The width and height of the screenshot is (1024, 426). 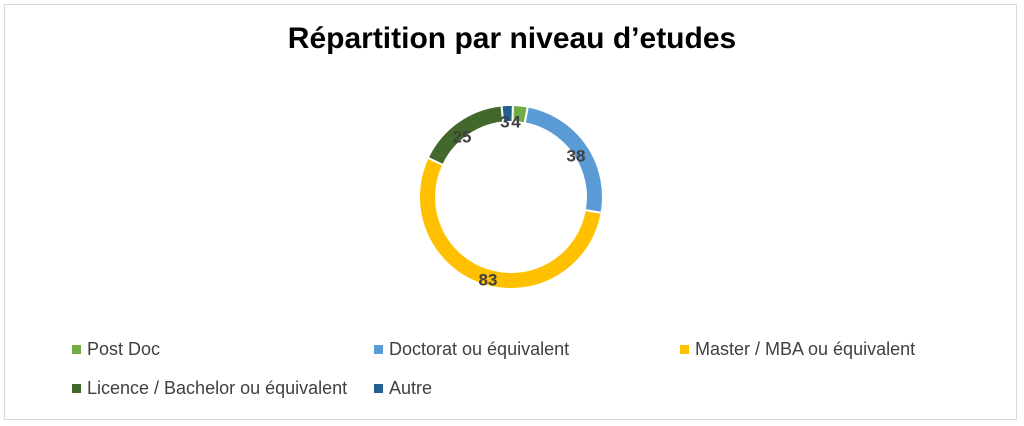 What do you see at coordinates (504, 121) in the screenshot?
I see `data-label-autre: 3` at bounding box center [504, 121].